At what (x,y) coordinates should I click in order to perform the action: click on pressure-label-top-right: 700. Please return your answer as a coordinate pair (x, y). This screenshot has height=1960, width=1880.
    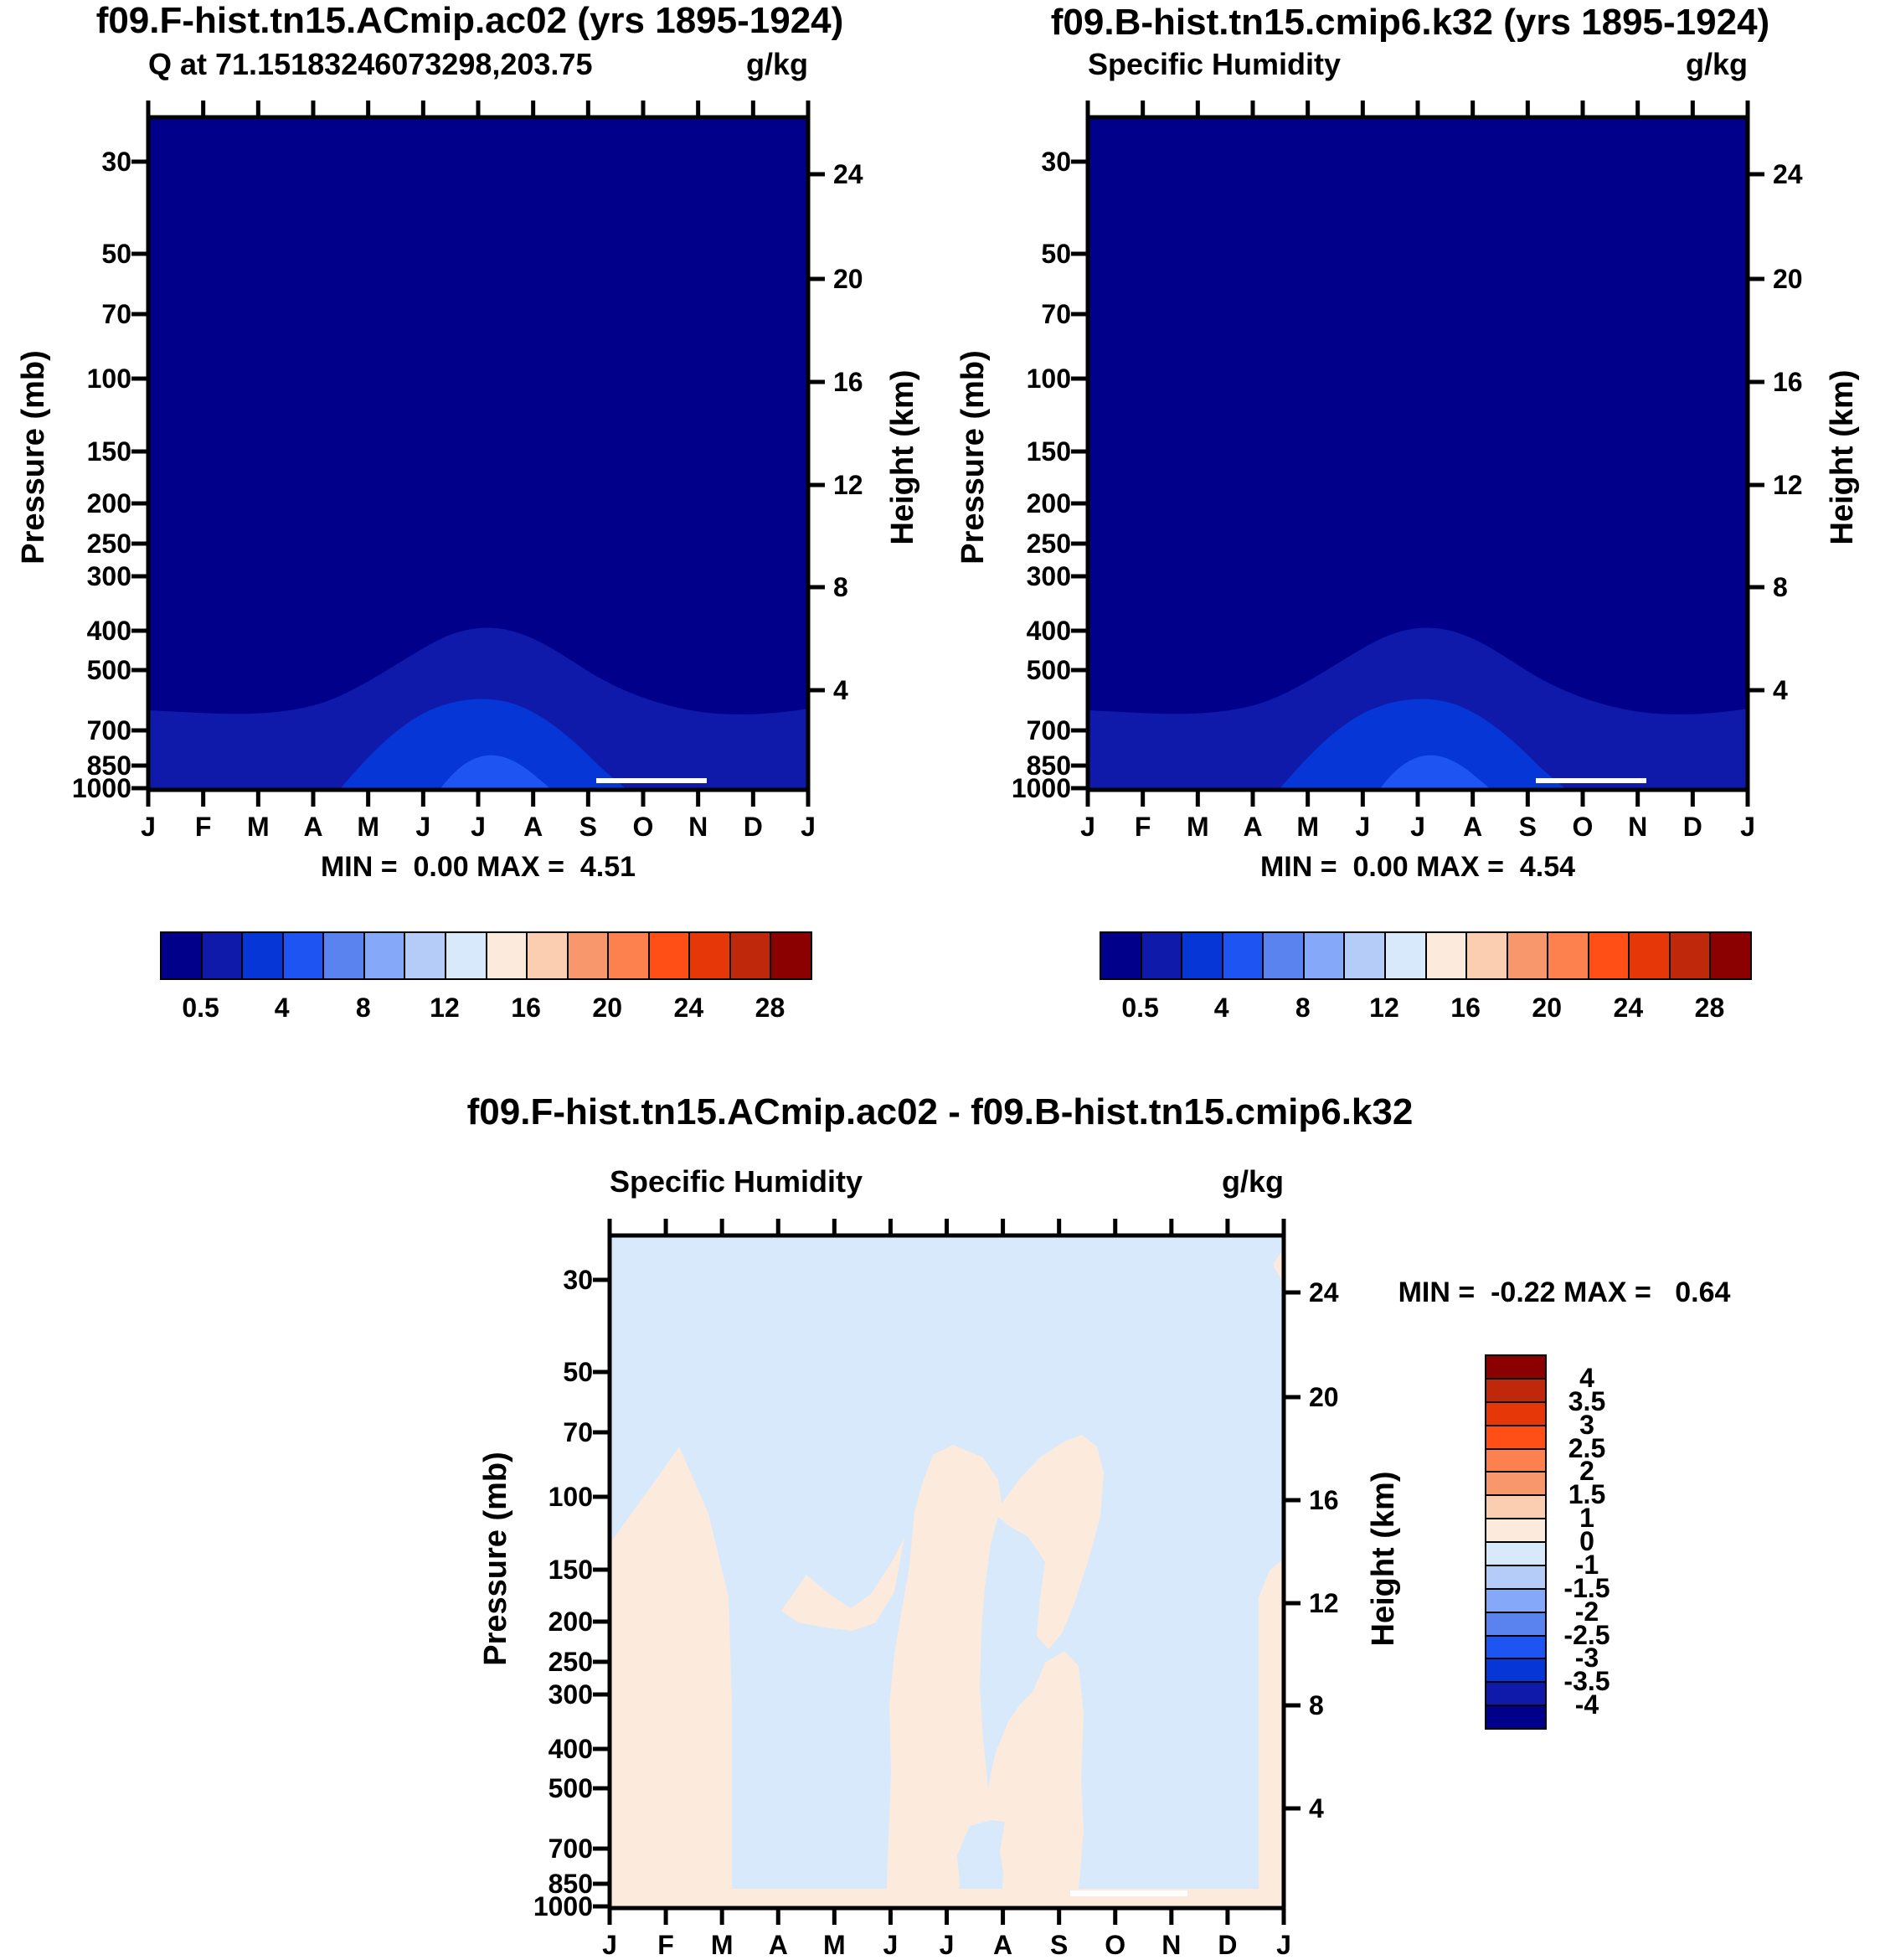
    Looking at the image, I should click on (1048, 730).